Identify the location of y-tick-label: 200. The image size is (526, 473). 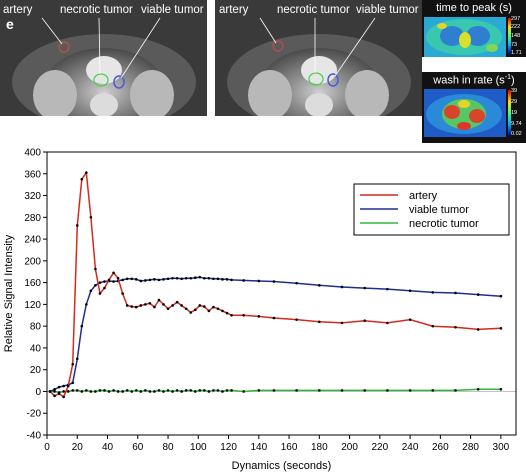
(32, 261).